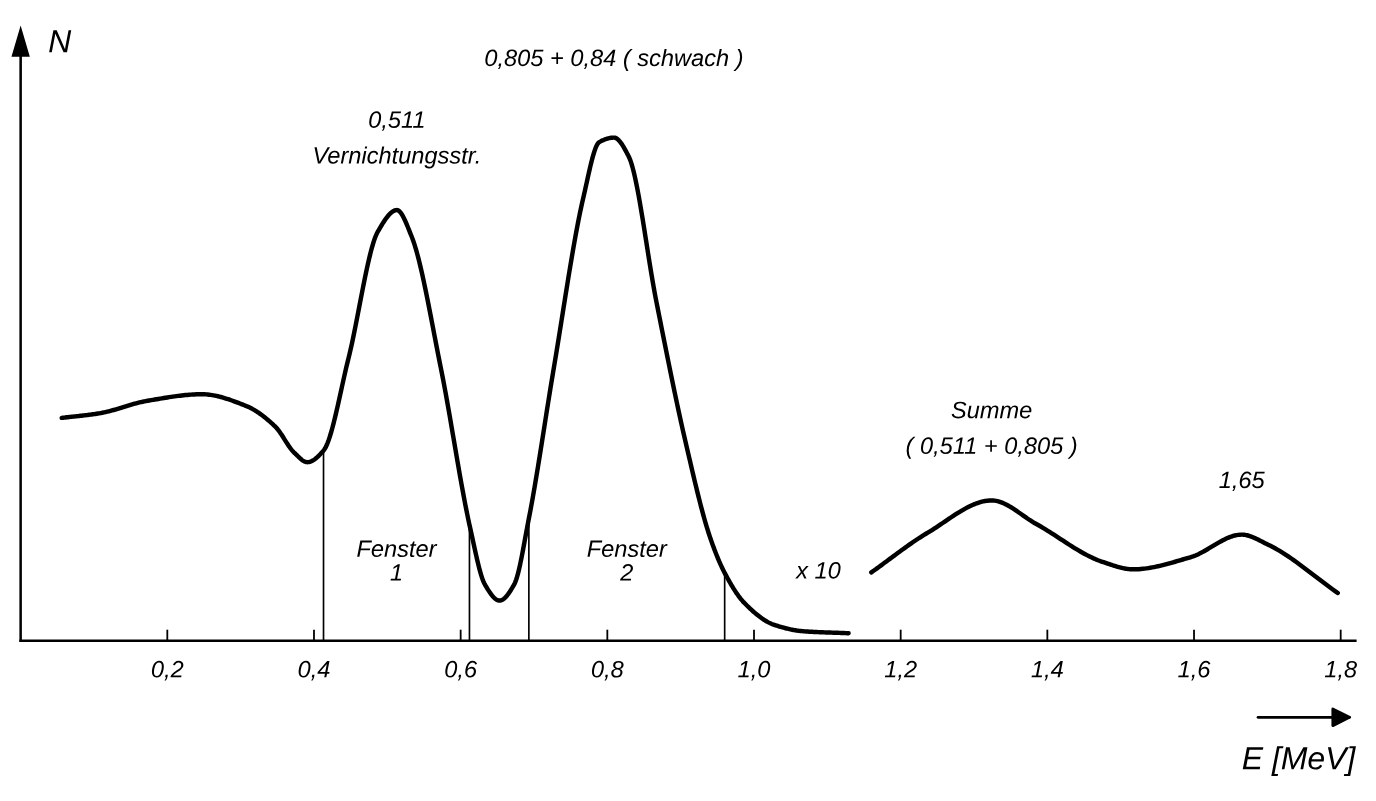 Image resolution: width=1376 pixels, height=801 pixels. What do you see at coordinates (614, 59) in the screenshot?
I see `annotation: 0,805 + 0,84 ( schwach )` at bounding box center [614, 59].